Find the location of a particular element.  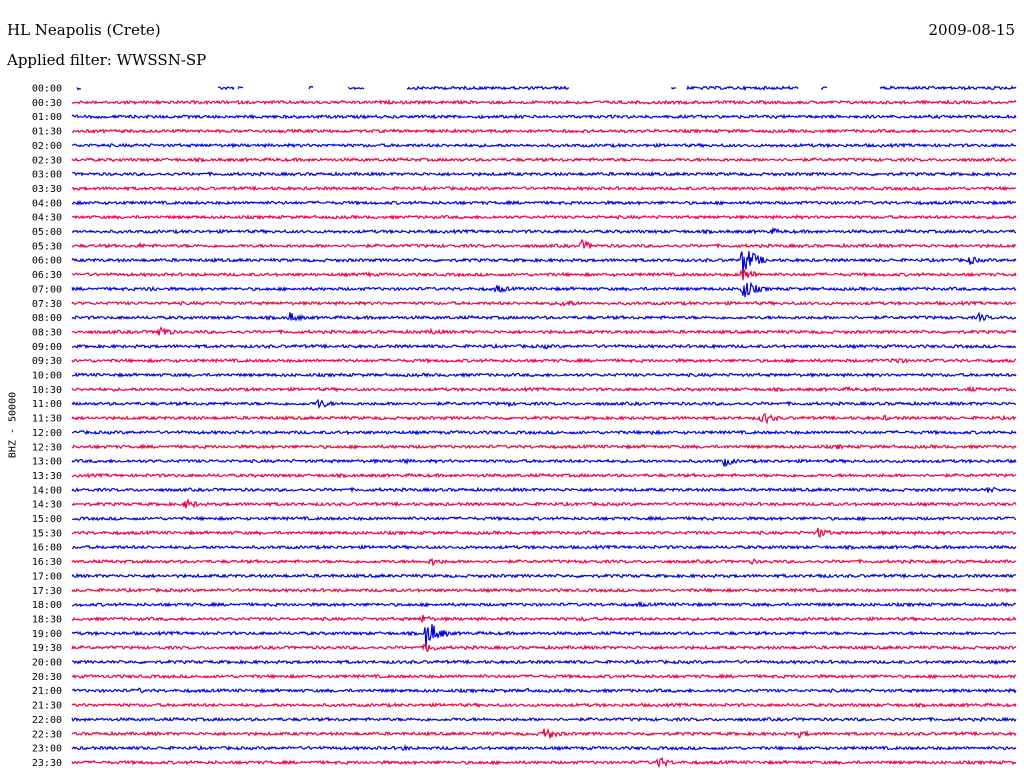

row-time-label: 20:30 is located at coordinates (47, 677).